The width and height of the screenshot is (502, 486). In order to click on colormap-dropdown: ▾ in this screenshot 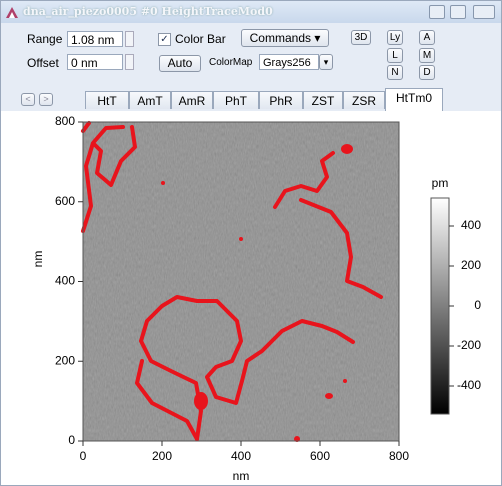, I will do `click(326, 62)`.